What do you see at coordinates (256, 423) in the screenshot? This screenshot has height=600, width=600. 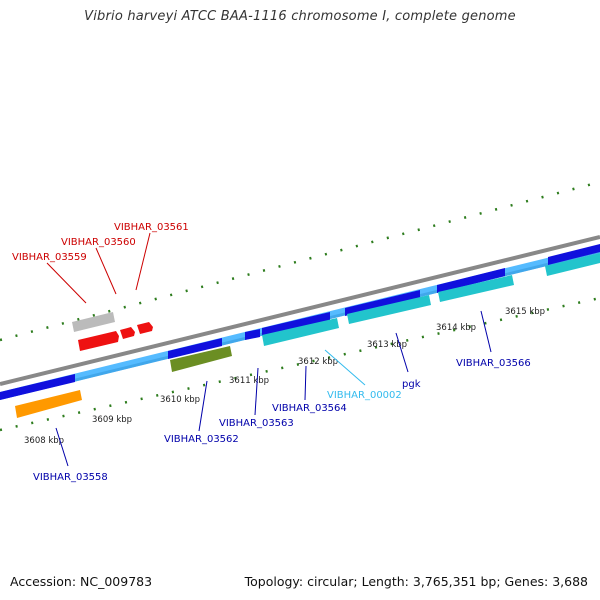 I see `gene-label: VIBHAR_03563` at bounding box center [256, 423].